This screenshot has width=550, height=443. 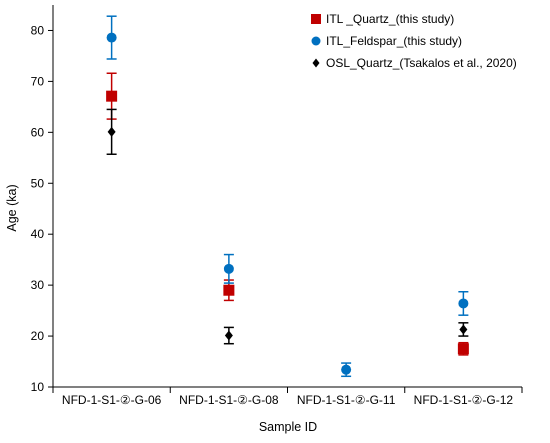 What do you see at coordinates (38, 285) in the screenshot?
I see `y-tick-label: 30` at bounding box center [38, 285].